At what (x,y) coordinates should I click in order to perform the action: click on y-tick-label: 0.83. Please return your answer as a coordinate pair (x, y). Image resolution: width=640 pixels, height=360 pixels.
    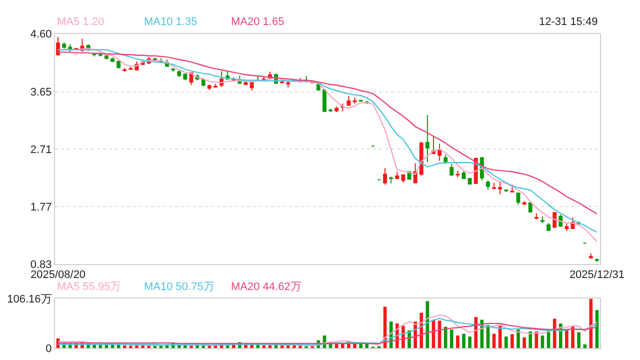
    Looking at the image, I should click on (41, 264).